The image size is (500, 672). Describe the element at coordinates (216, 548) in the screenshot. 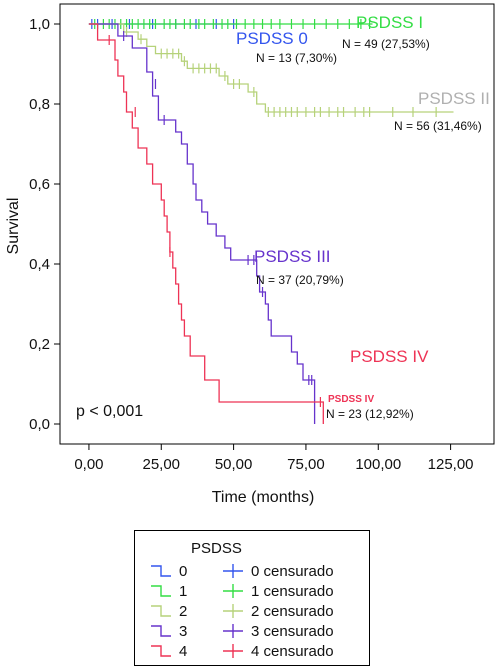

I see `legend-title: PSDSS` at that location.